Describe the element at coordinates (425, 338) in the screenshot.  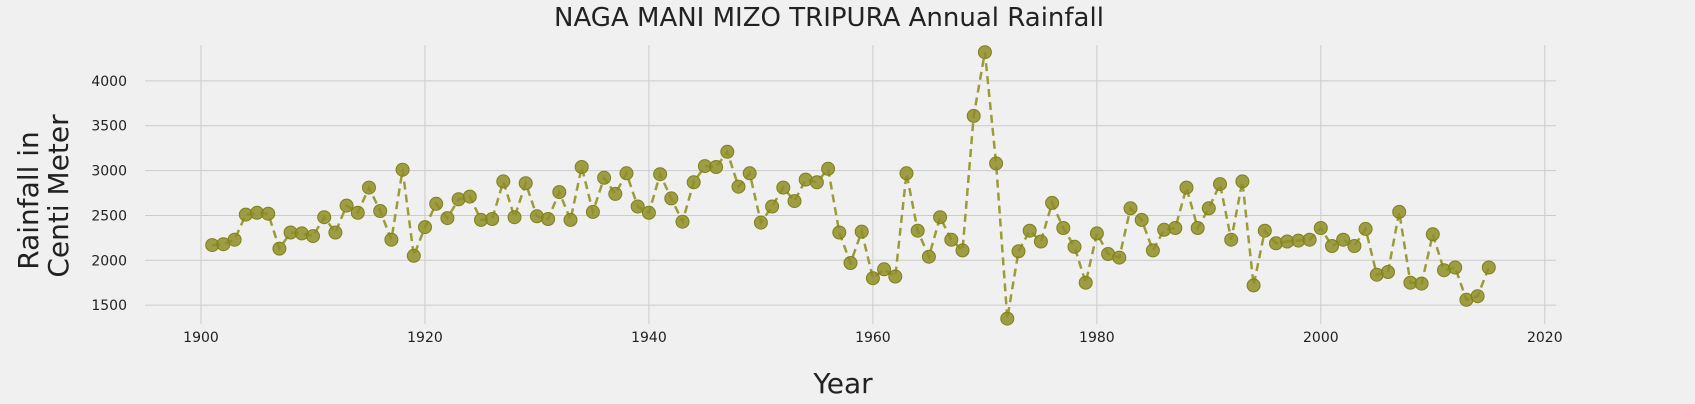
I see `x-tick-label: 1920` at that location.